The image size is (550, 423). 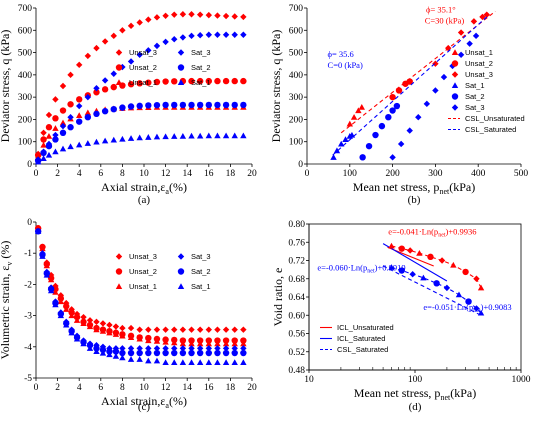 What do you see at coordinates (415, 407) in the screenshot?
I see `panel-caption: (d)` at bounding box center [415, 407].